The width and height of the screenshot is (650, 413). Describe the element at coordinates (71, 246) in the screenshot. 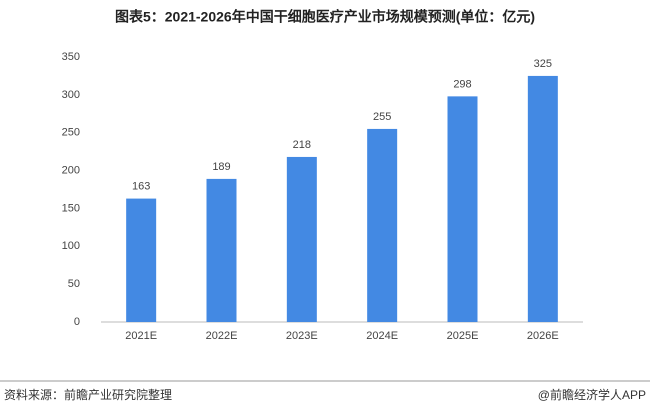

I see `y-tick-label: 100` at that location.